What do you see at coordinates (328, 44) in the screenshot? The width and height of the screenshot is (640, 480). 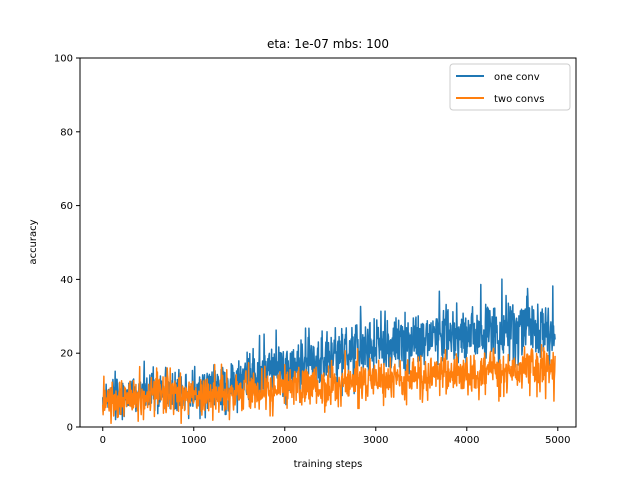 I see `chart-title: eta: 1e-07 mbs: 100` at bounding box center [328, 44].